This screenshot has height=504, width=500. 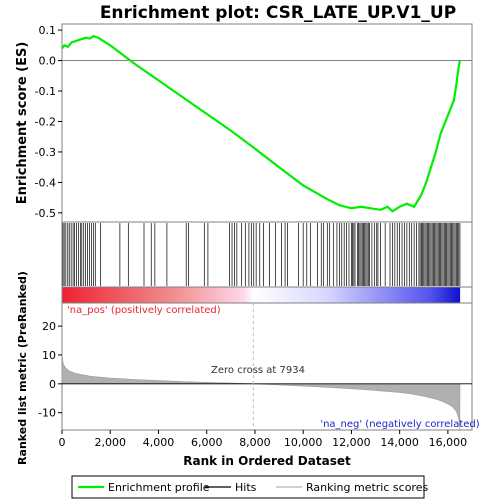 I want to click on rank-color-bar, so click(x=267, y=295).